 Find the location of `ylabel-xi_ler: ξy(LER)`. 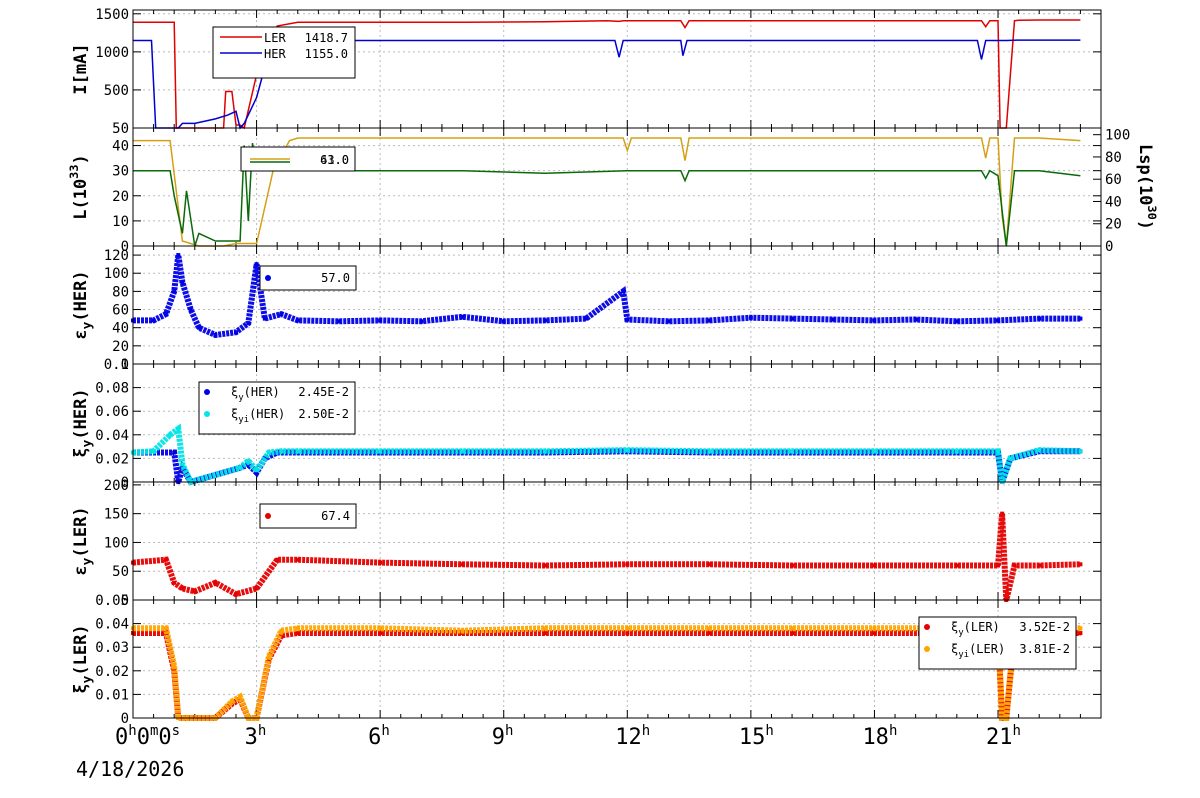

ylabel-xi_ler: ξy(LER) is located at coordinates (83, 658).